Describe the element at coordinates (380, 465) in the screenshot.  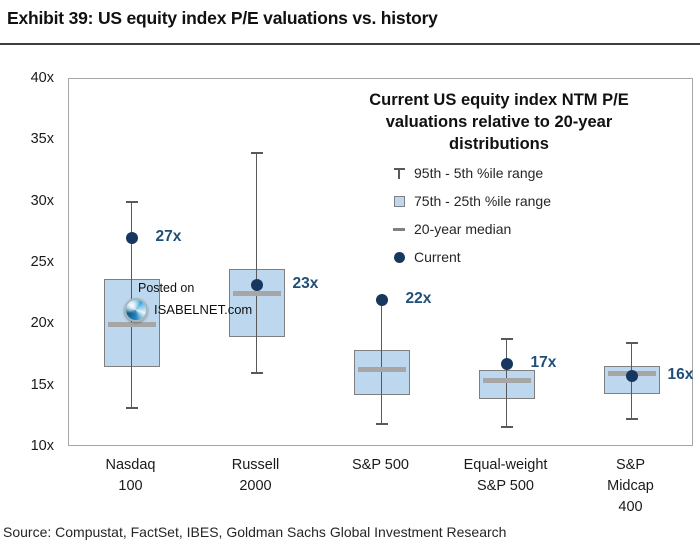
I see `category-label: S&P 500` at that location.